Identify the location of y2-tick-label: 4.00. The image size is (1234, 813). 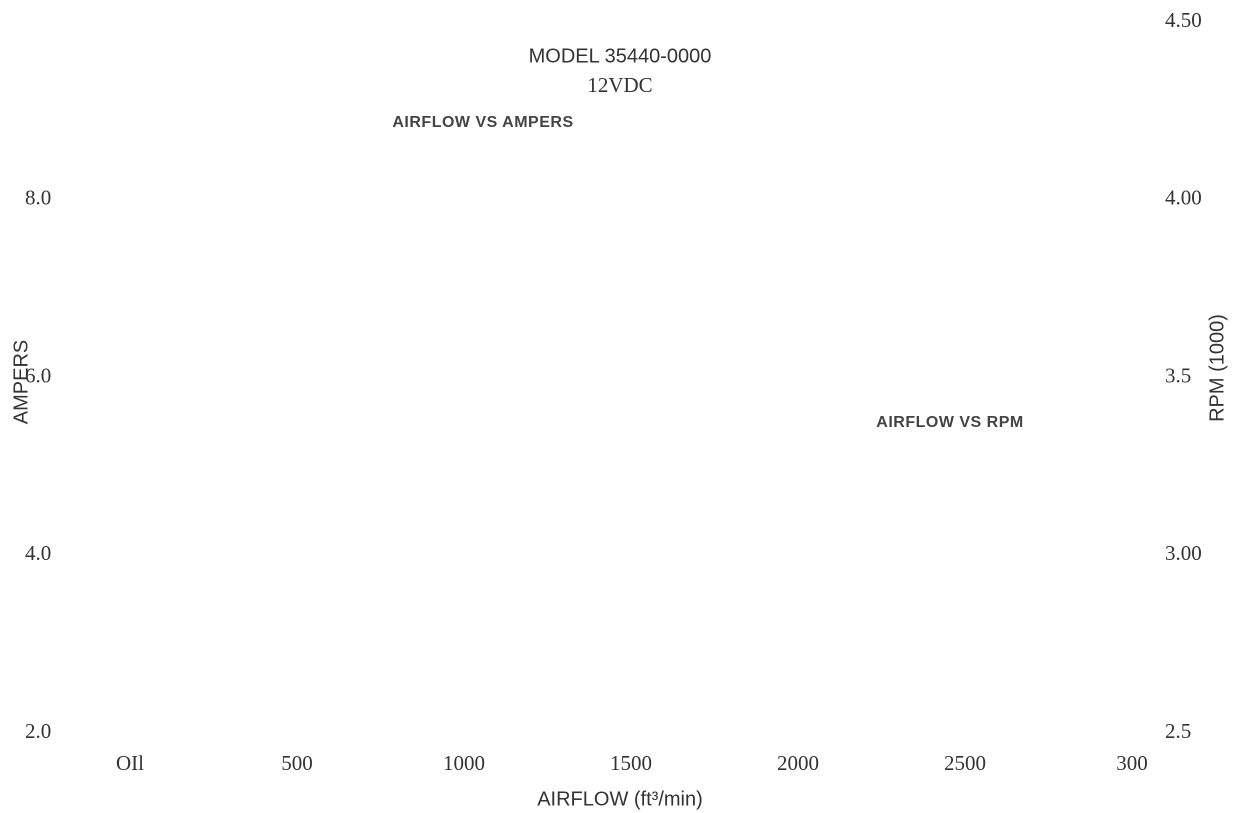
(1183, 198).